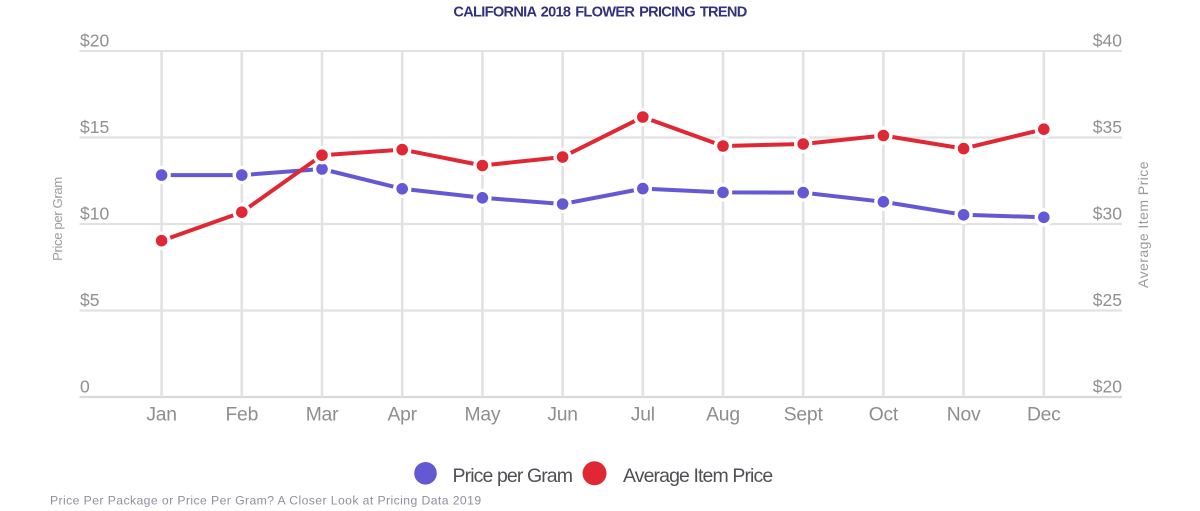  What do you see at coordinates (241, 415) in the screenshot?
I see `svg-text: Feb` at bounding box center [241, 415].